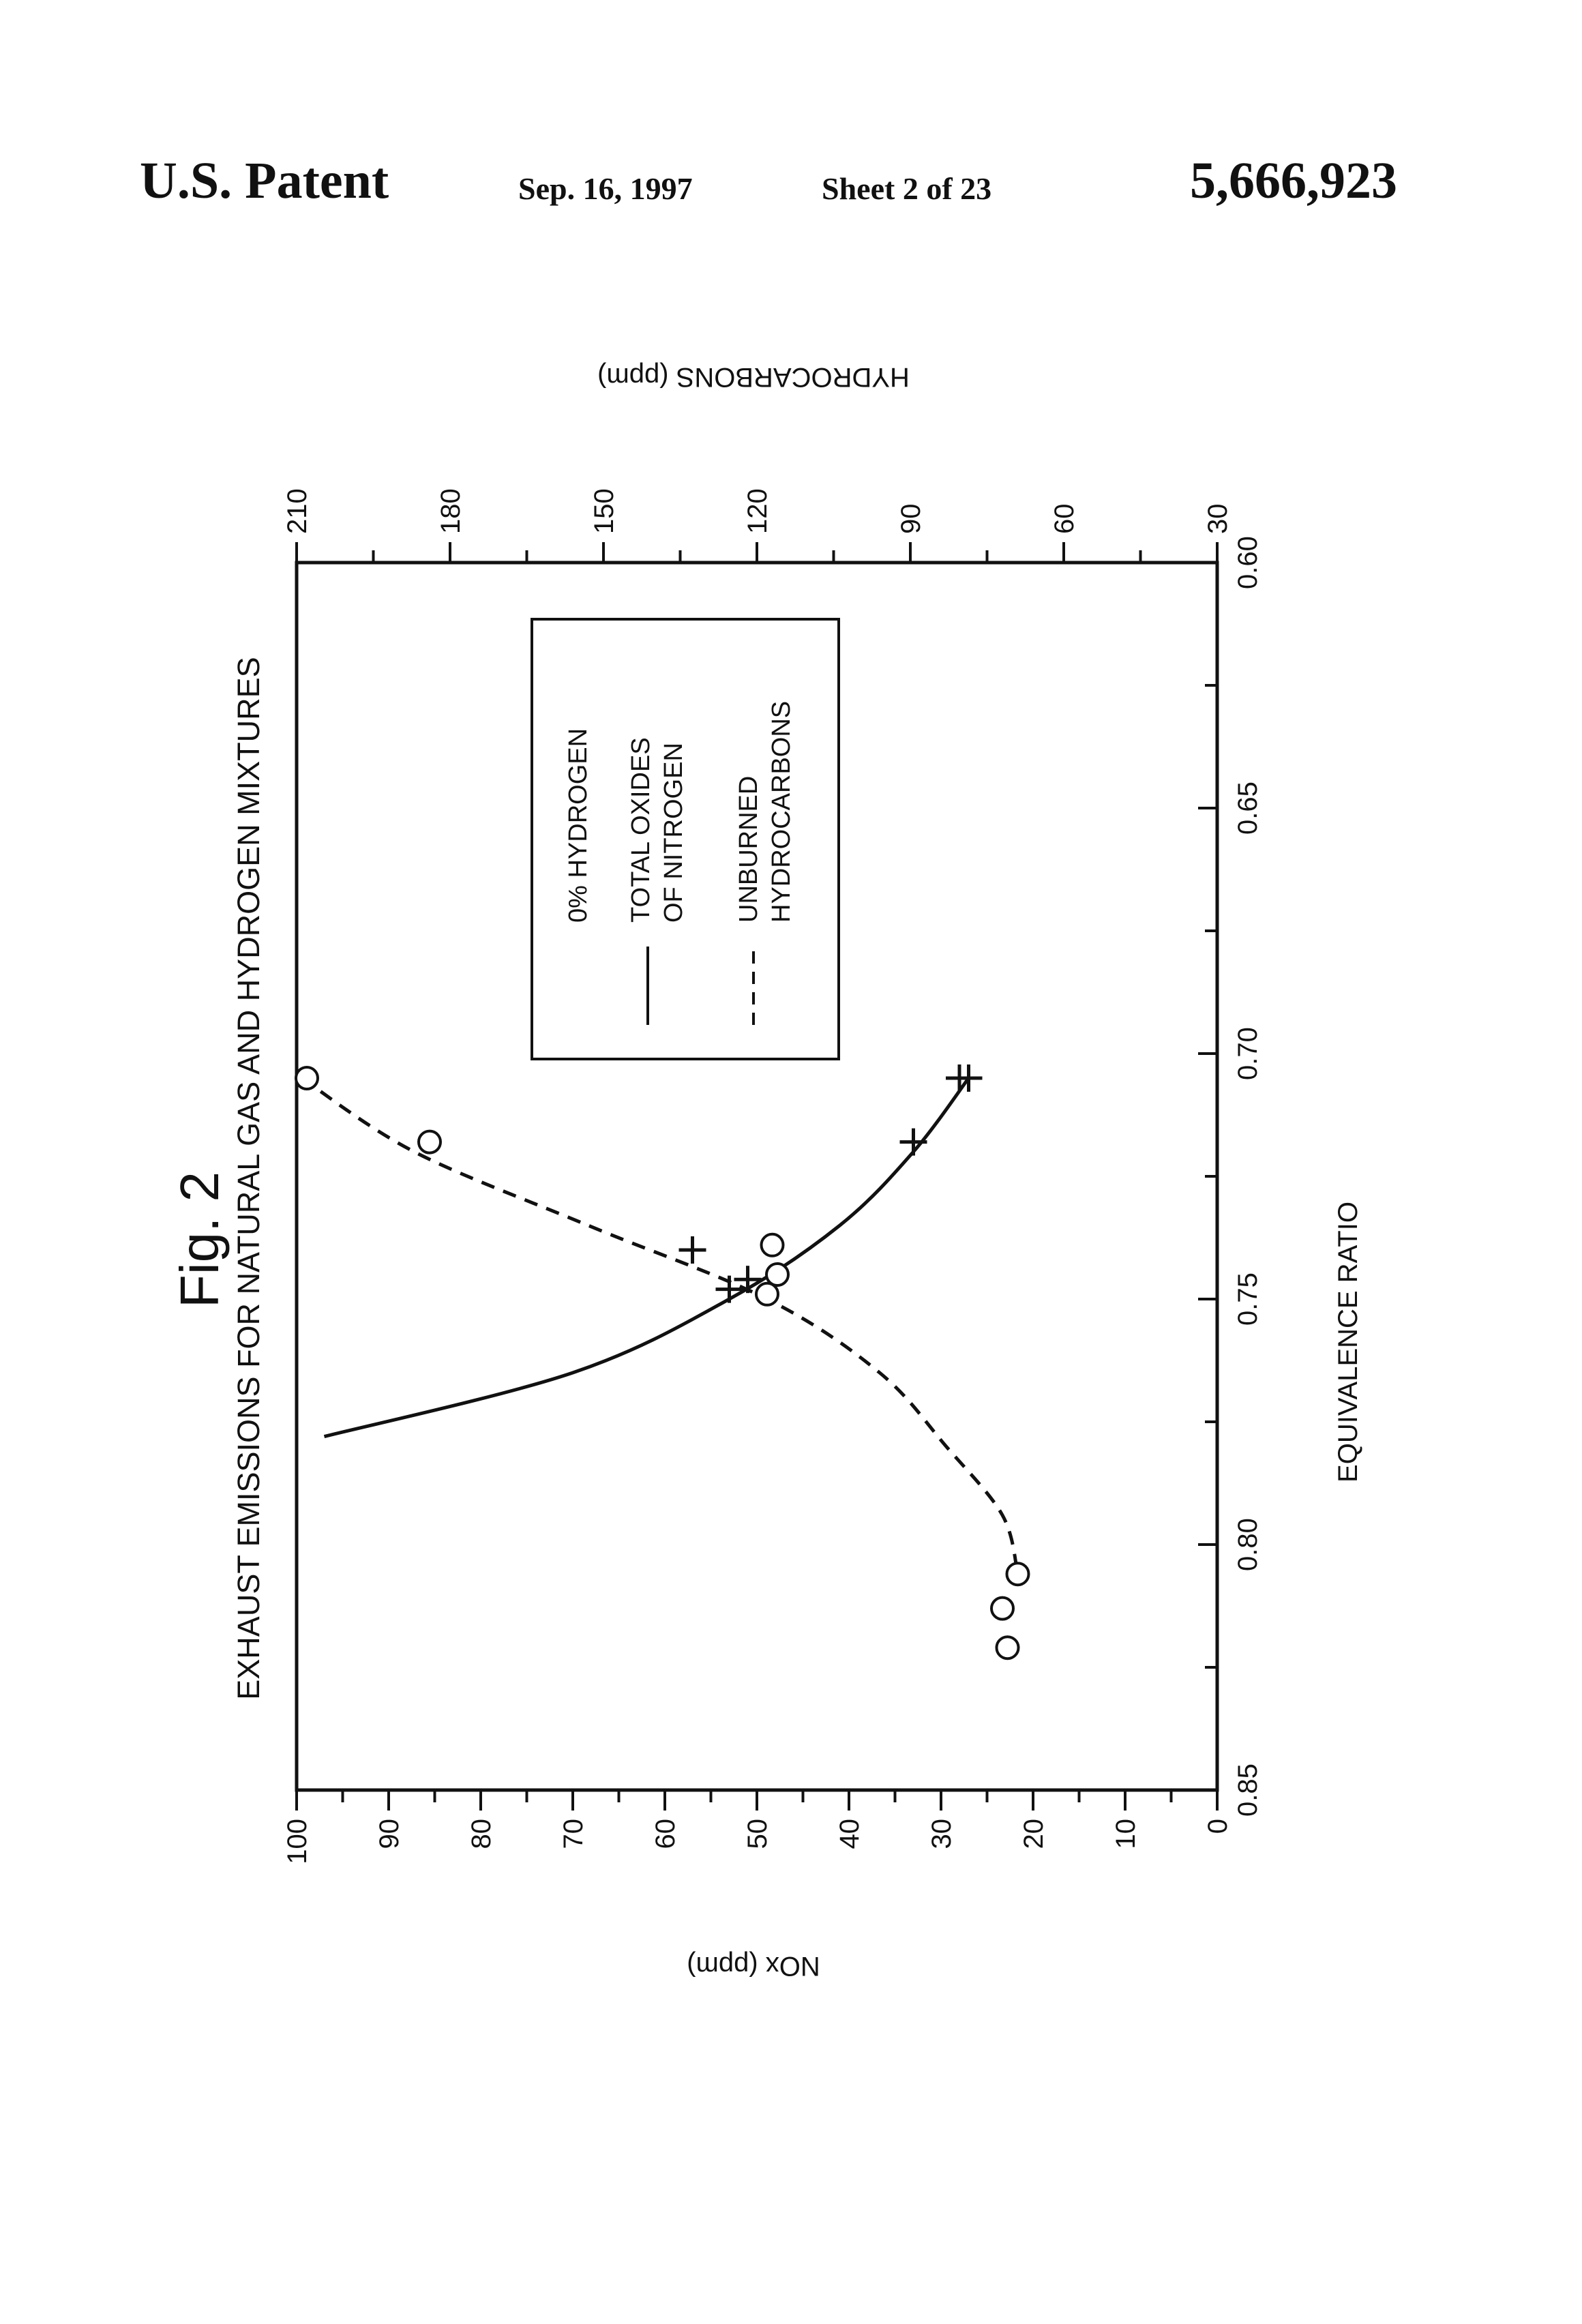 The image size is (1582, 2324). What do you see at coordinates (389, 1834) in the screenshot?
I see `left-tick-label: 90` at bounding box center [389, 1834].